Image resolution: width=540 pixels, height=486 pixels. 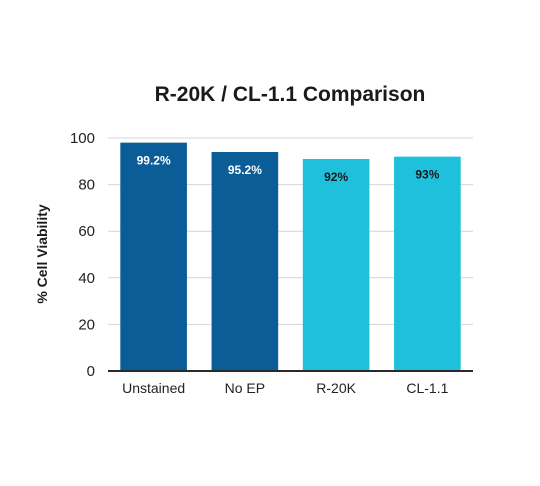 What do you see at coordinates (285, 388) in the screenshot?
I see `x-axis-ticks: Unstained No EP R-20K CL-1.1` at bounding box center [285, 388].